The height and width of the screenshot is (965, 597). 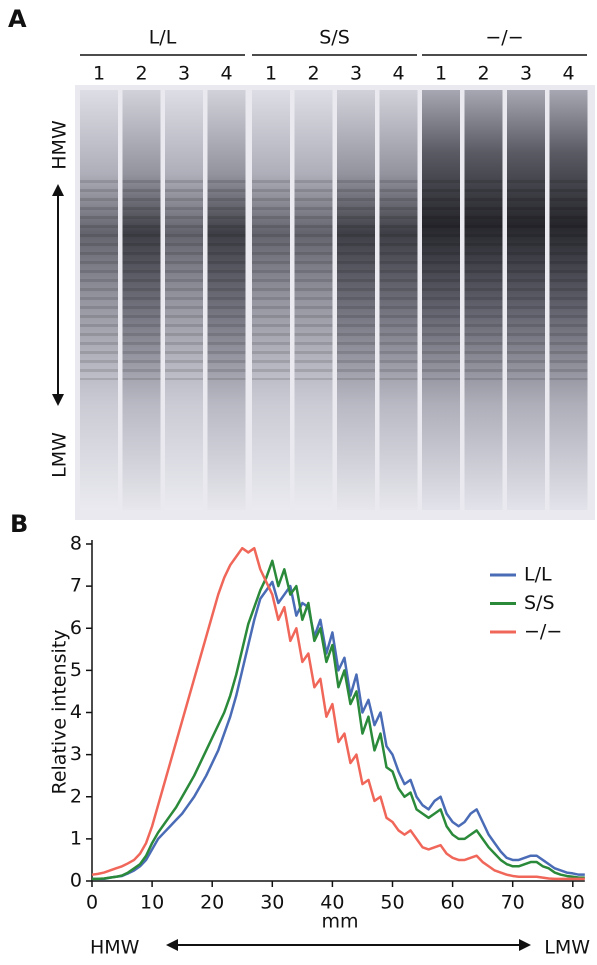 I want to click on x-tick-label: 0, so click(x=92, y=903).